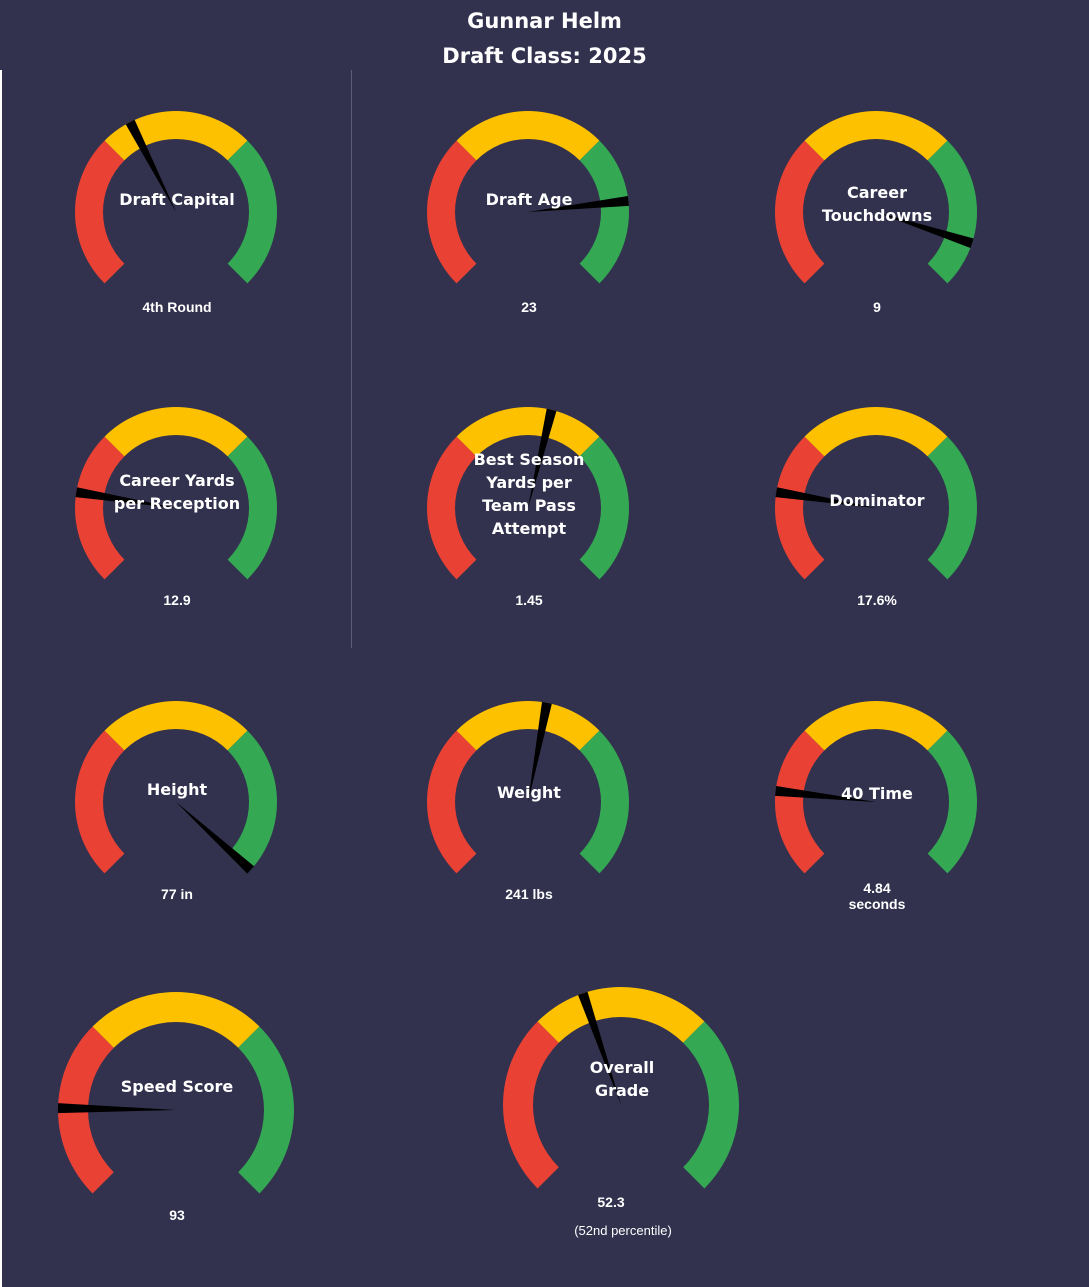 This screenshot has width=1089, height=1287. What do you see at coordinates (621, 1112) in the screenshot?
I see `gauge: Overall Grade 52.3 (52nd percentile)` at bounding box center [621, 1112].